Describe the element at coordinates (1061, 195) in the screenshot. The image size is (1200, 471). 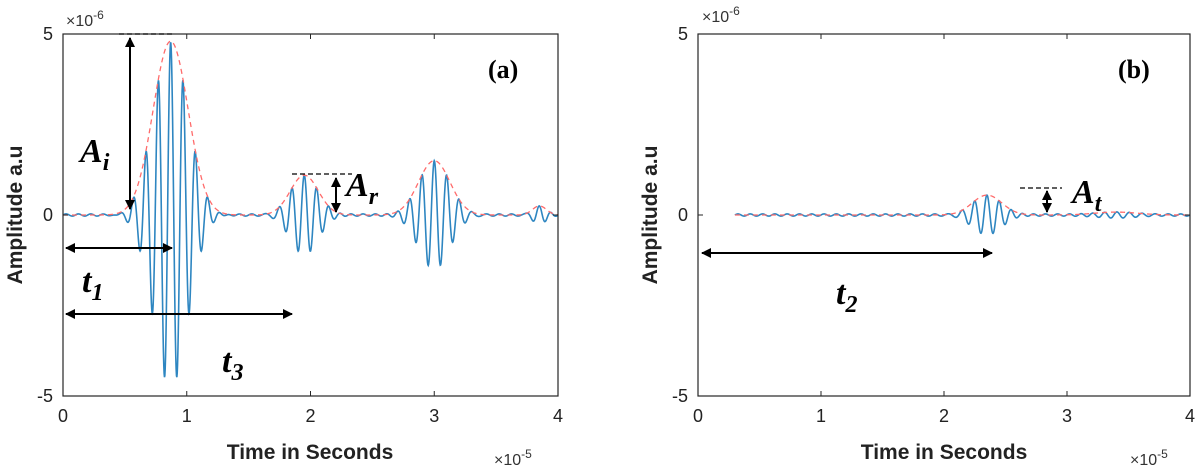
I see `annotation-At: At` at that location.